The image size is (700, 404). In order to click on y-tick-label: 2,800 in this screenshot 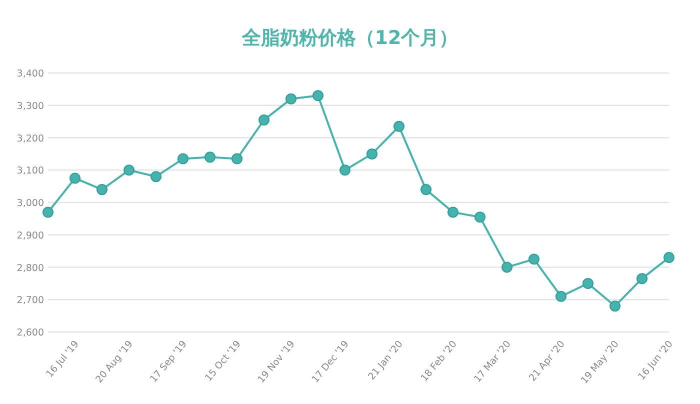, I will do `click(30, 268)`.